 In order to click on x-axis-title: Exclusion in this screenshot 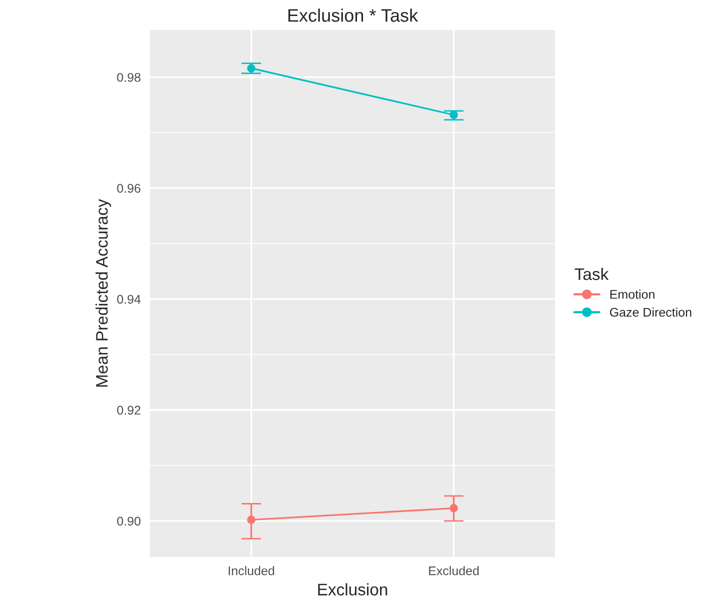, I will do `click(353, 589)`.